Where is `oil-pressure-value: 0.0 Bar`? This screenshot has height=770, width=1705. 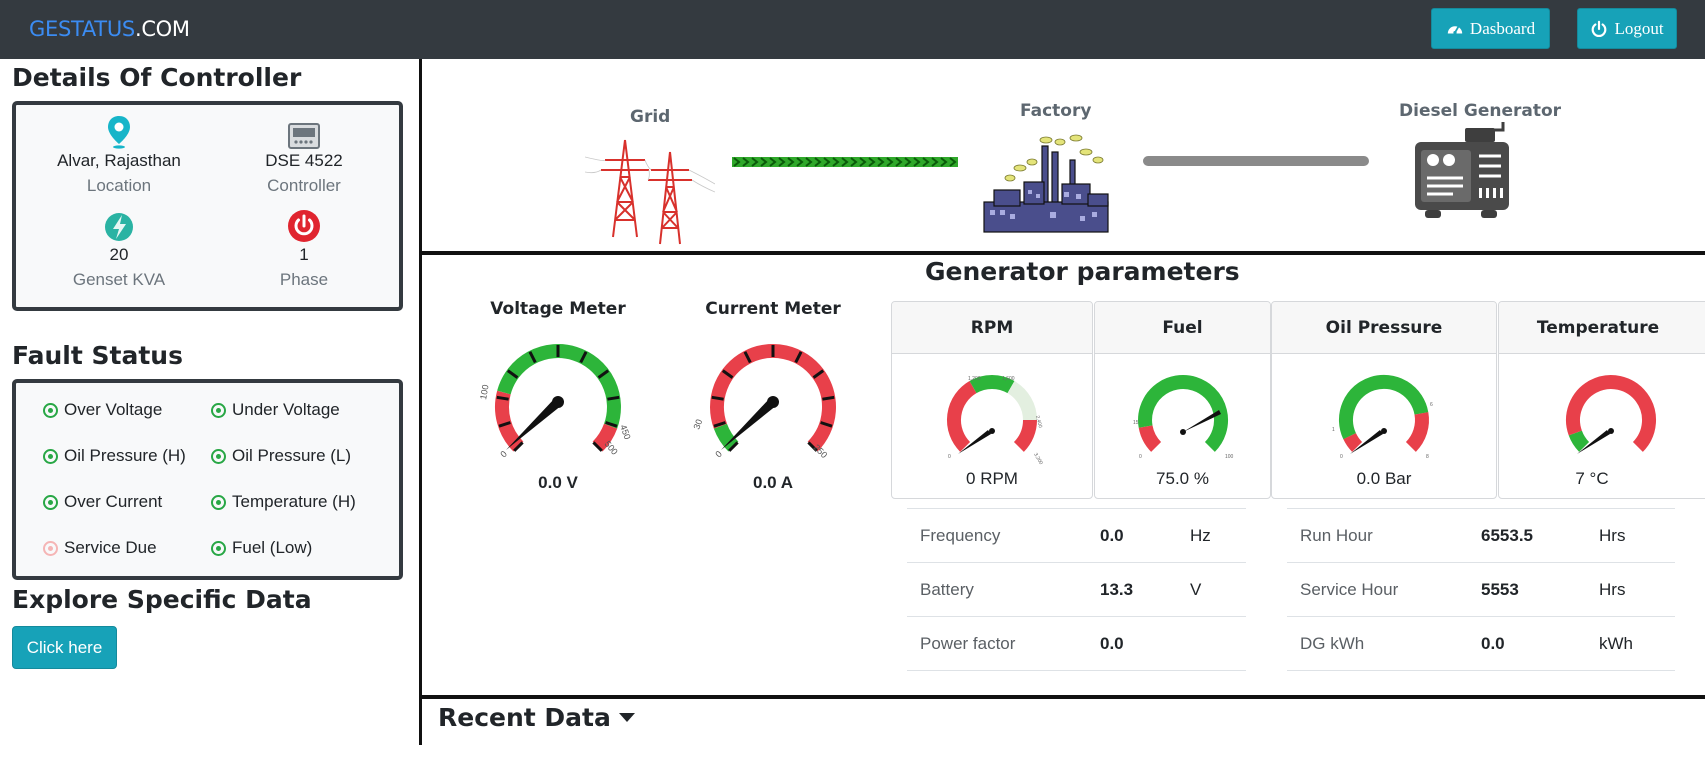
oil-pressure-value: 0.0 Bar is located at coordinates (1384, 478).